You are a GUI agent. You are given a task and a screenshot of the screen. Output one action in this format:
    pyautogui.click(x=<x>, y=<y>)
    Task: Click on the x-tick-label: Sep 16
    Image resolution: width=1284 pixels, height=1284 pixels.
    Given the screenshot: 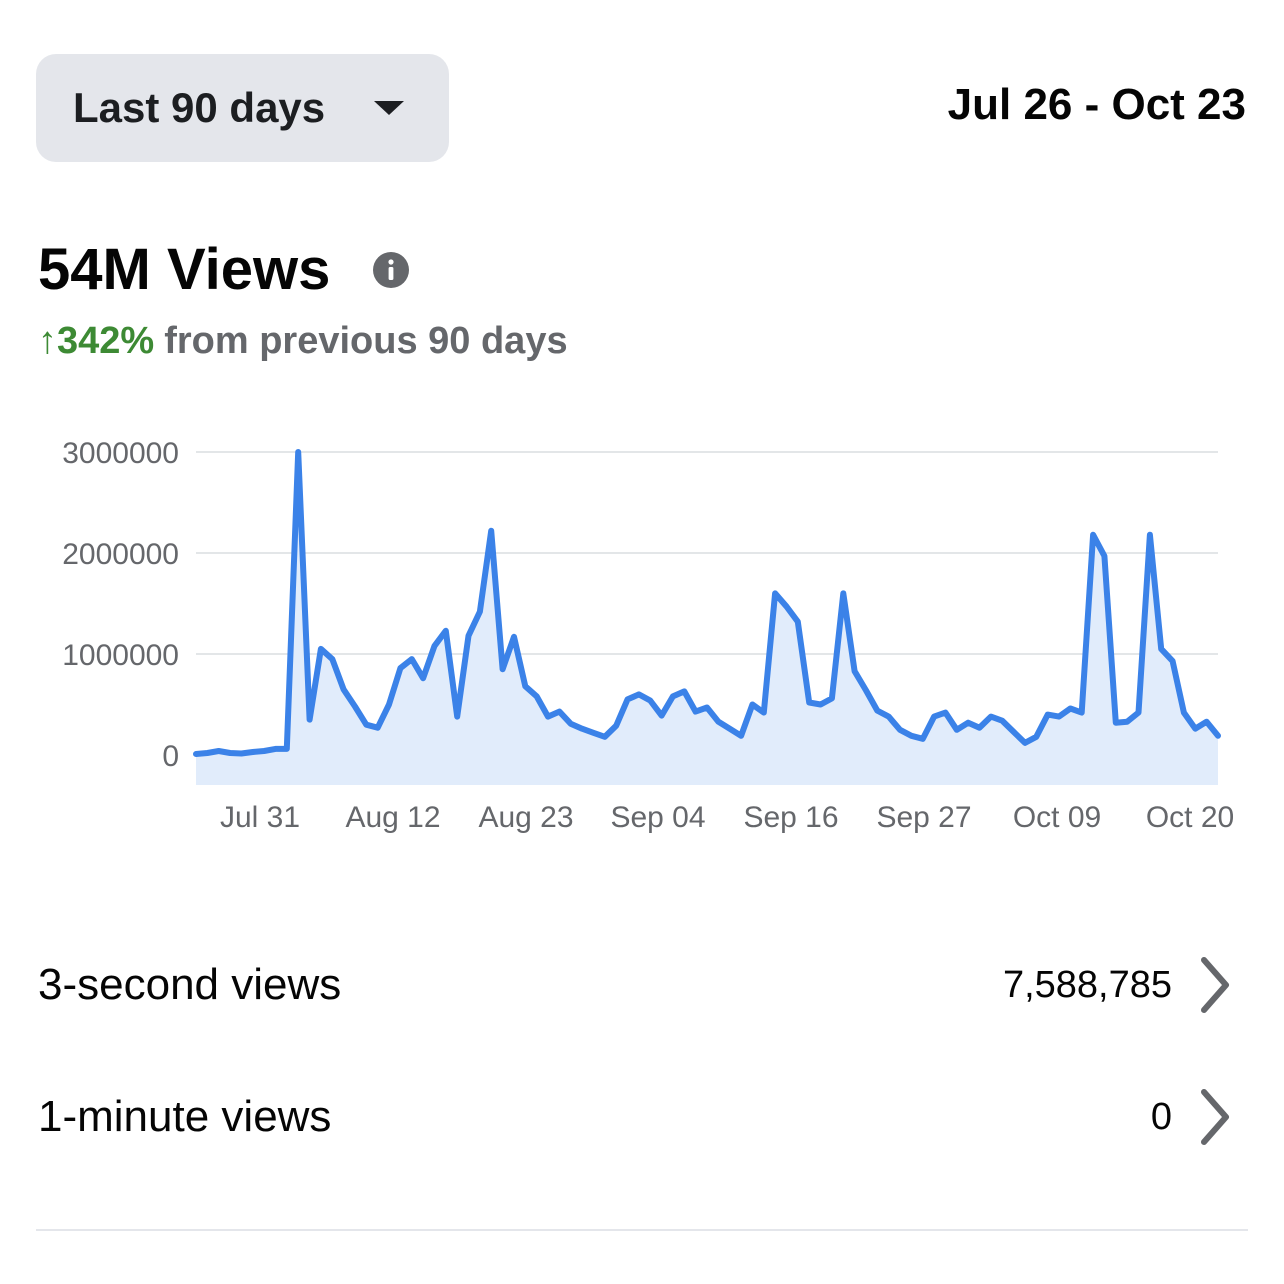 What is the action you would take?
    pyautogui.click(x=790, y=817)
    